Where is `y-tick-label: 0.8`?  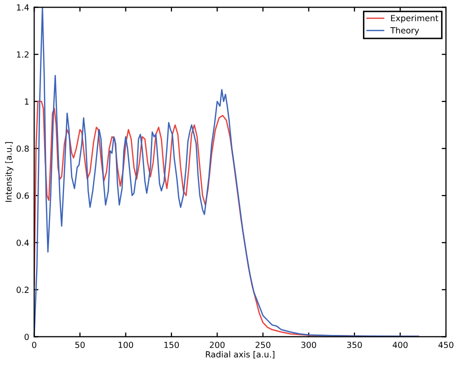 y-tick-label: 0.8 is located at coordinates (22, 148).